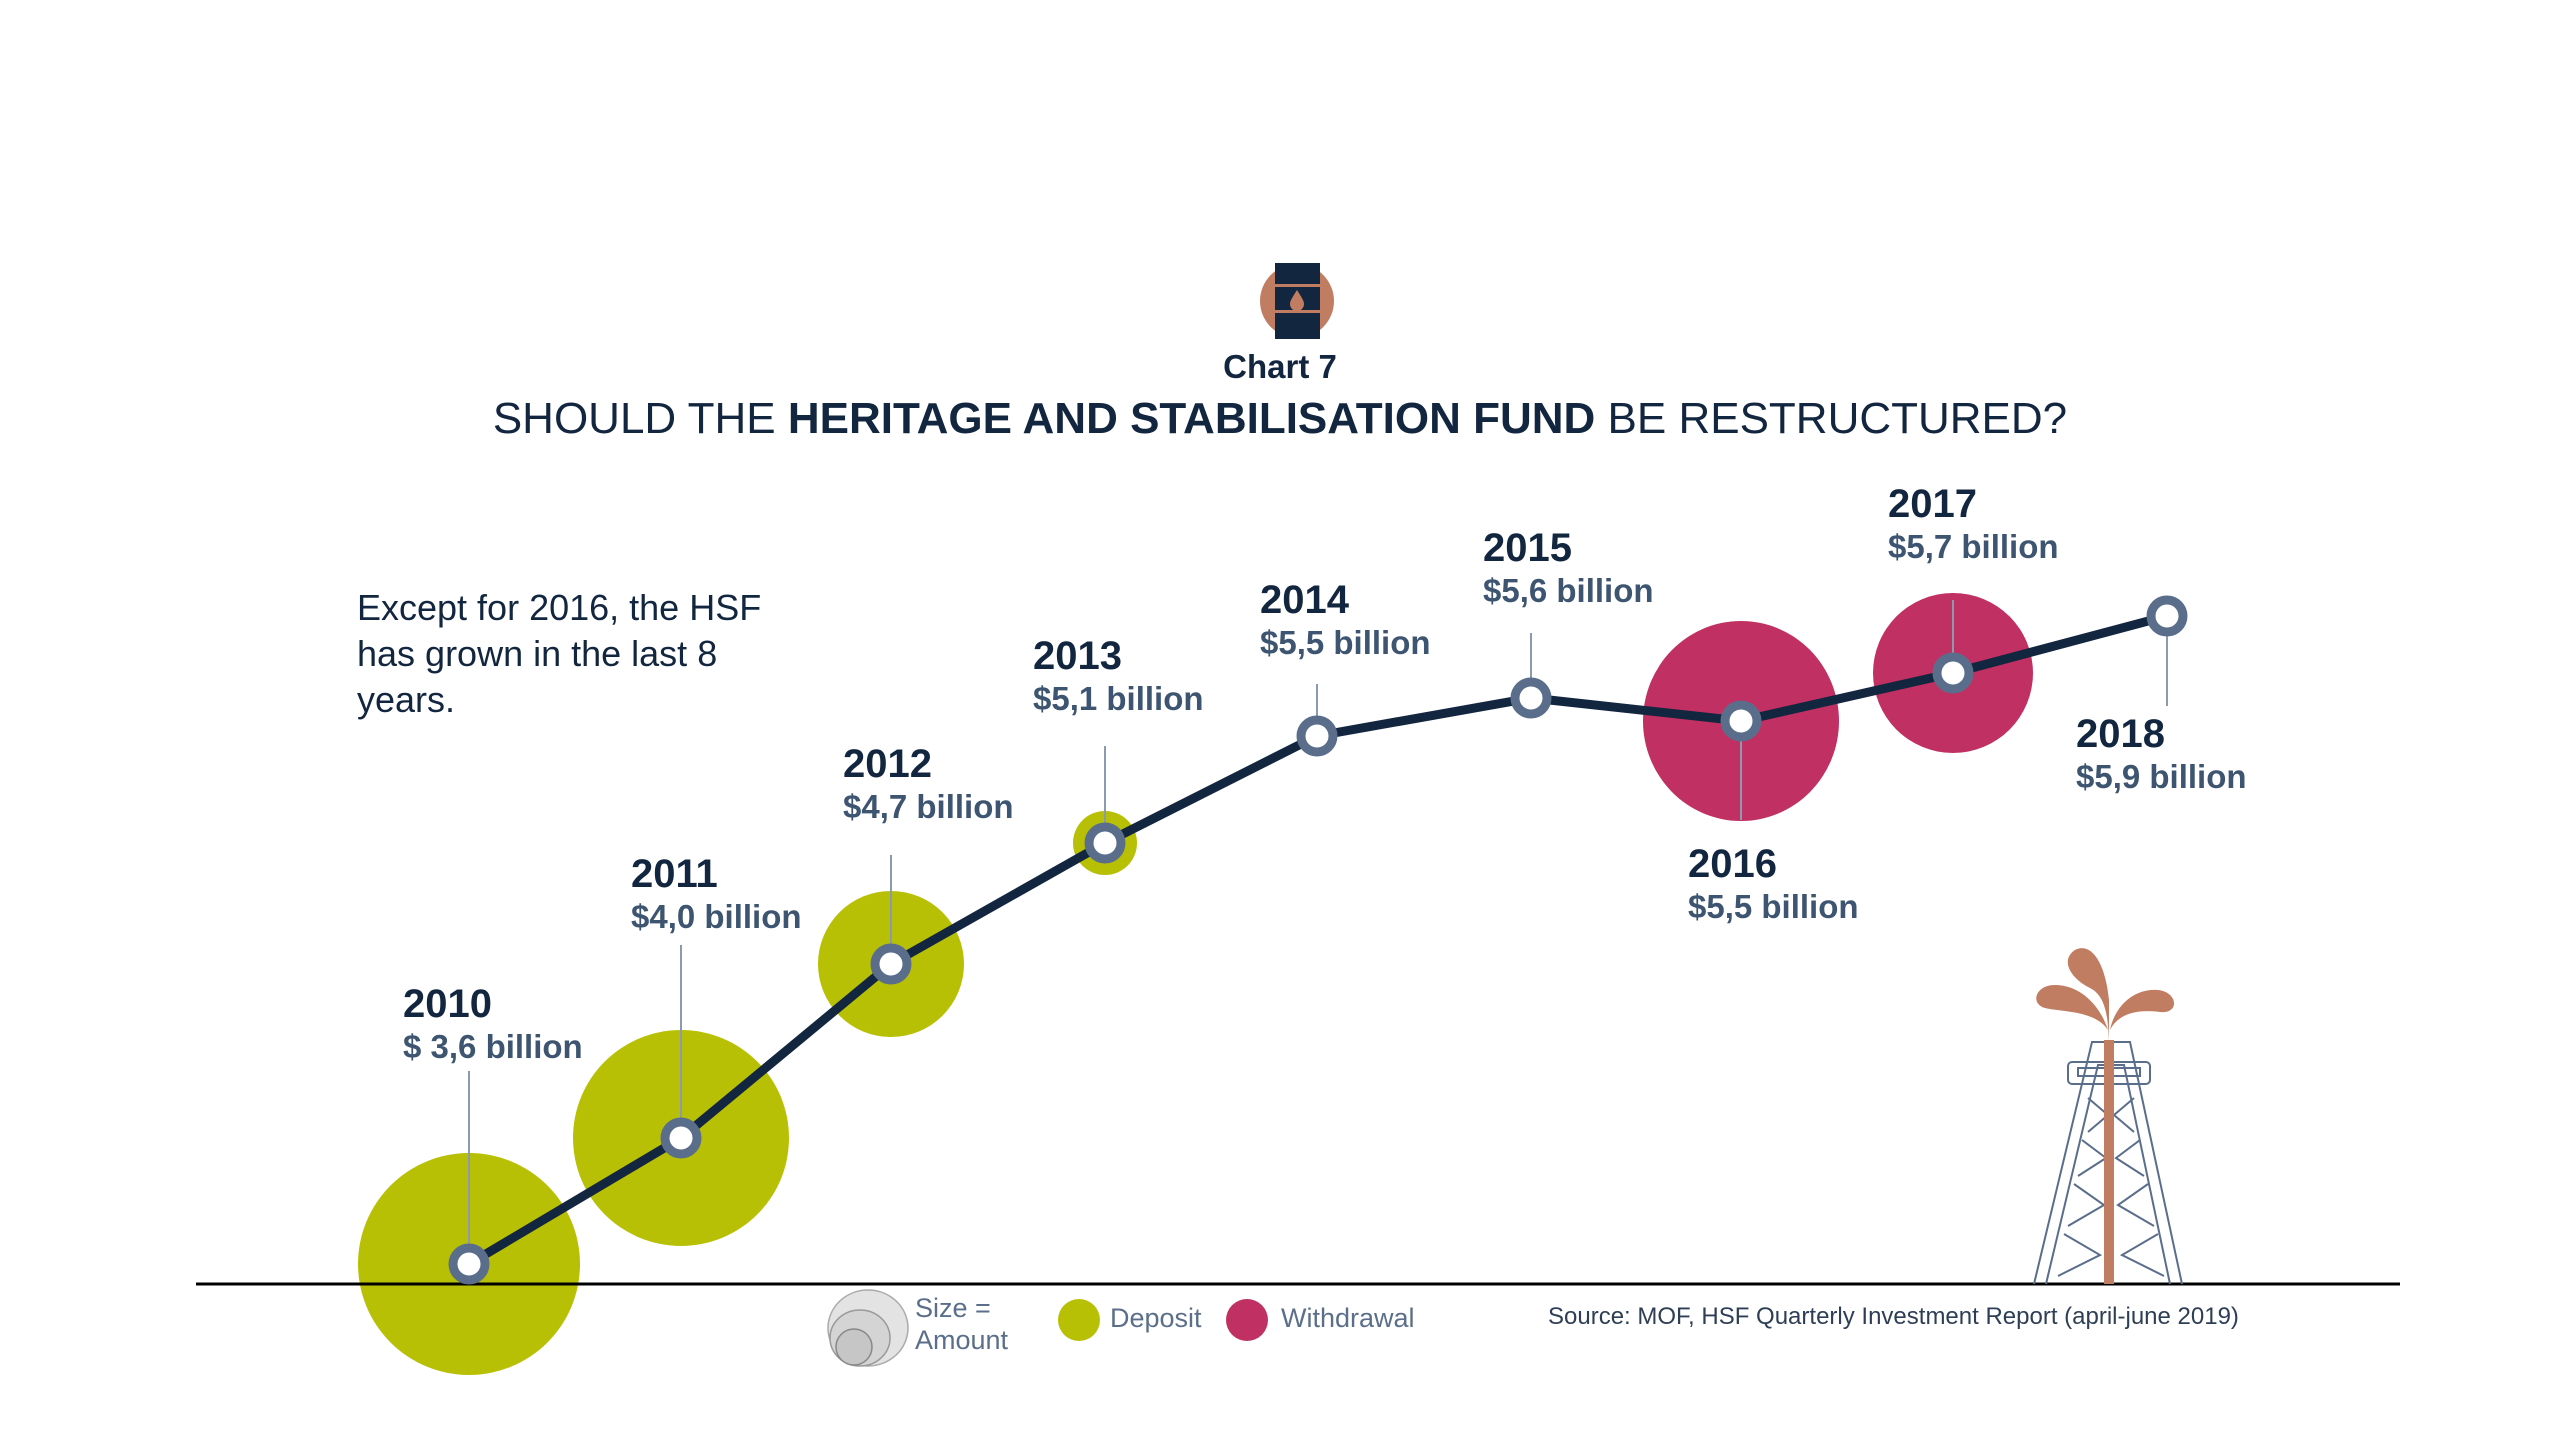 The height and width of the screenshot is (1445, 2560). What do you see at coordinates (447, 1004) in the screenshot?
I see `label-year: 2010` at bounding box center [447, 1004].